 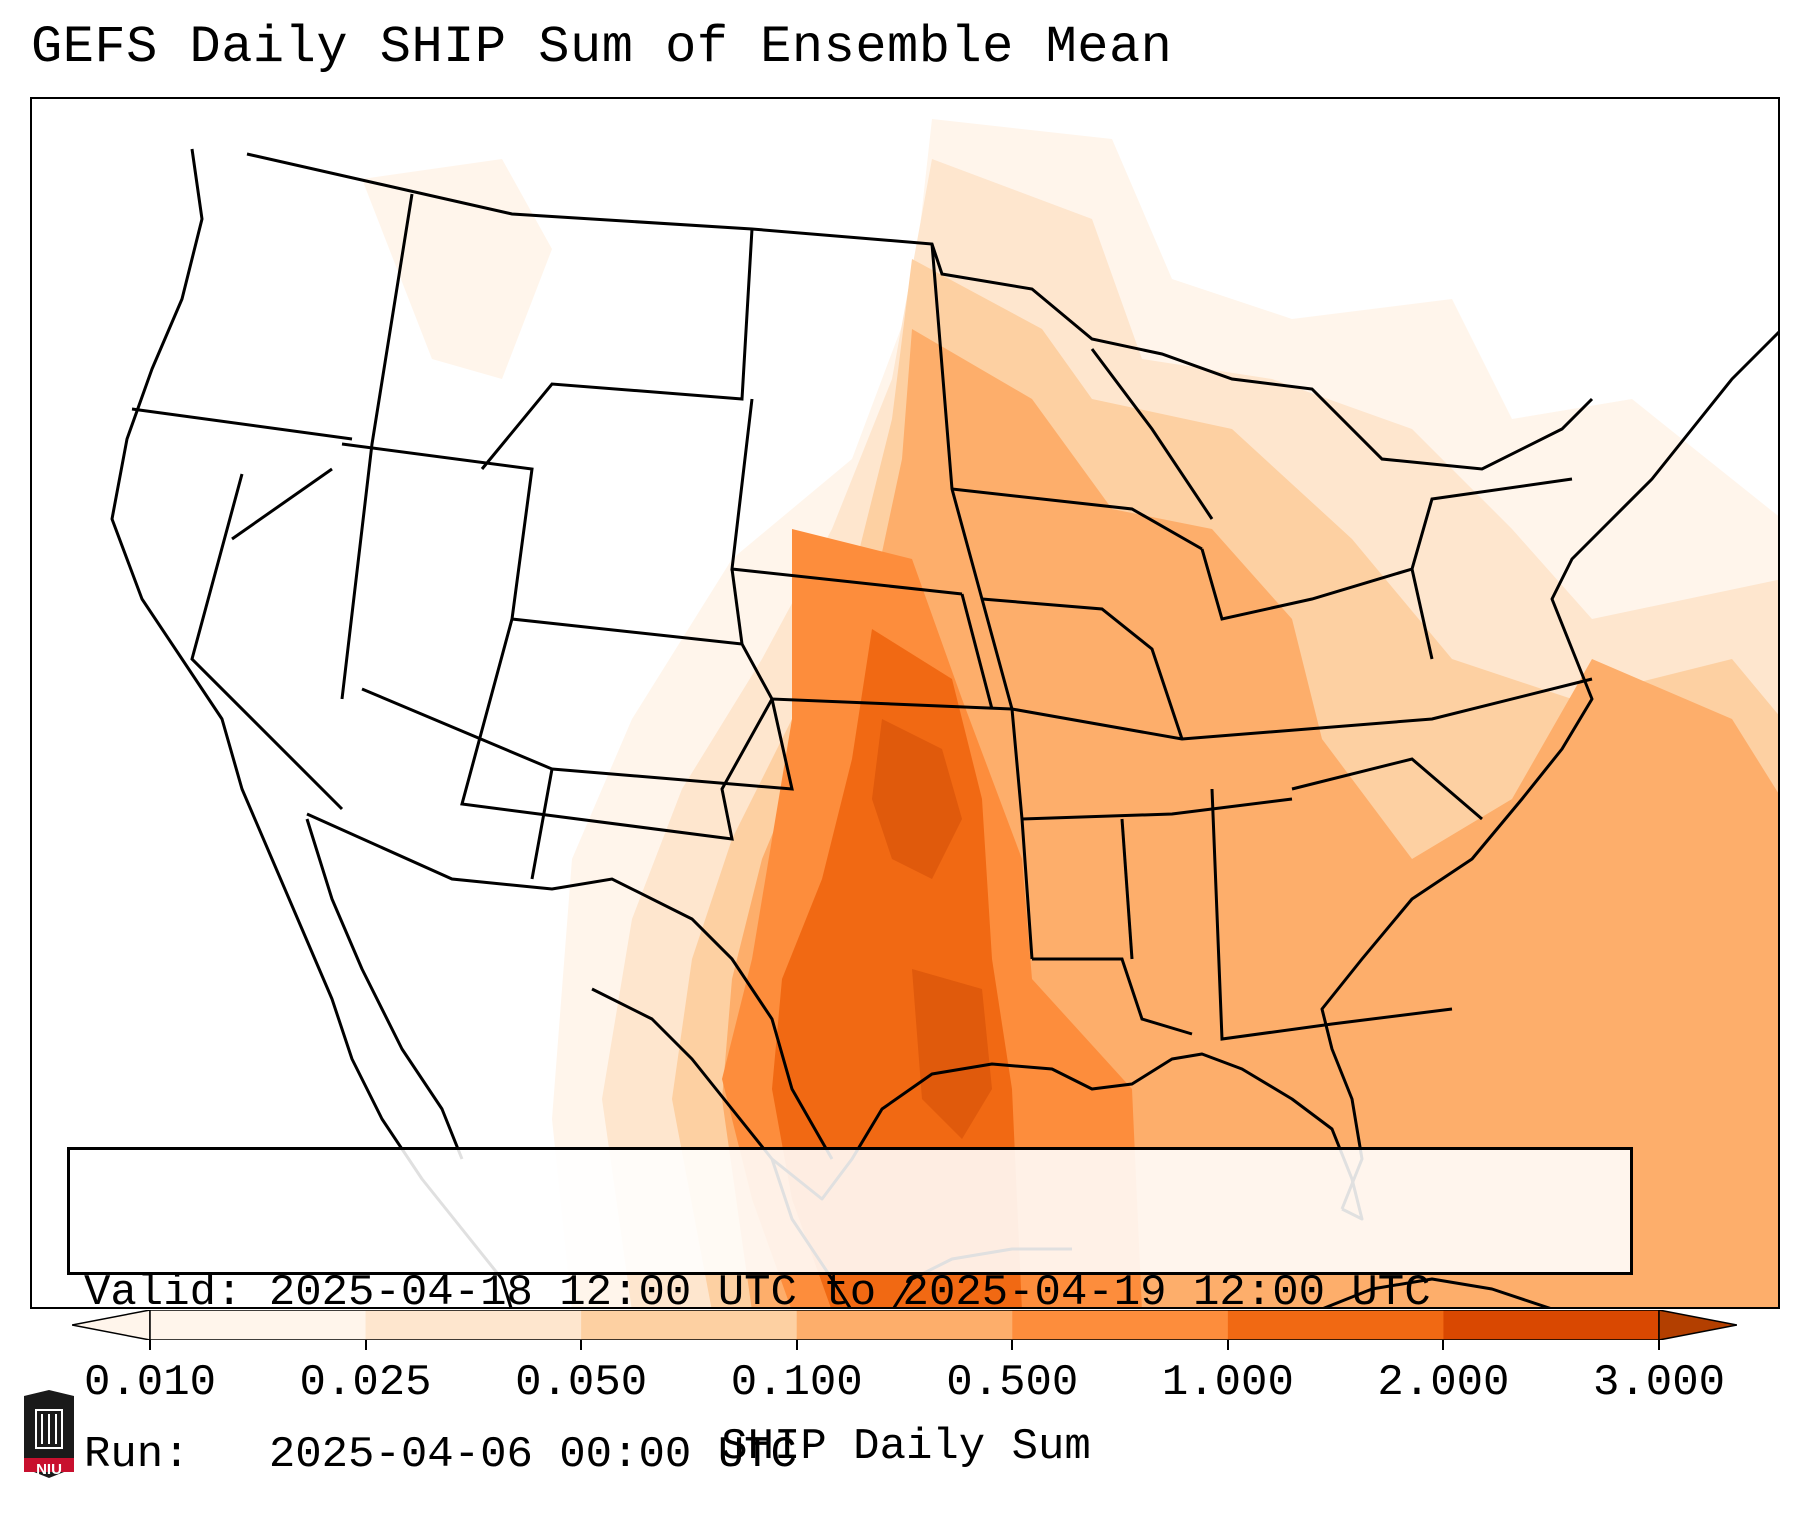 I want to click on colorbar-segments, so click(x=904, y=1325).